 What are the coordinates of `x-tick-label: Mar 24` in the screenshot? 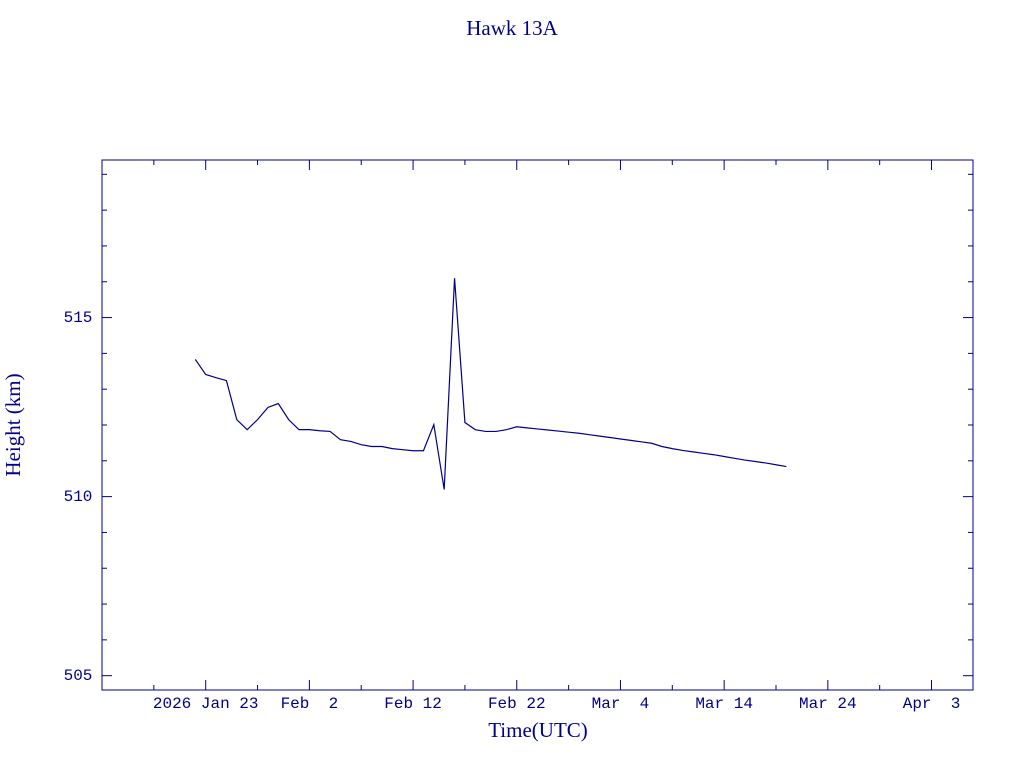 It's located at (828, 704).